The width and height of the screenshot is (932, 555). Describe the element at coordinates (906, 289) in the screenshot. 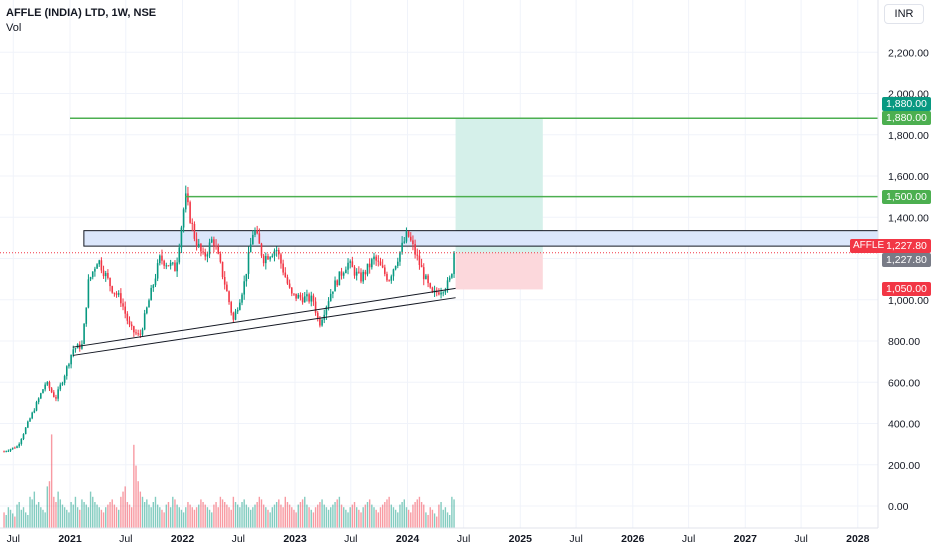

I see `price-label: 1,050.00` at that location.